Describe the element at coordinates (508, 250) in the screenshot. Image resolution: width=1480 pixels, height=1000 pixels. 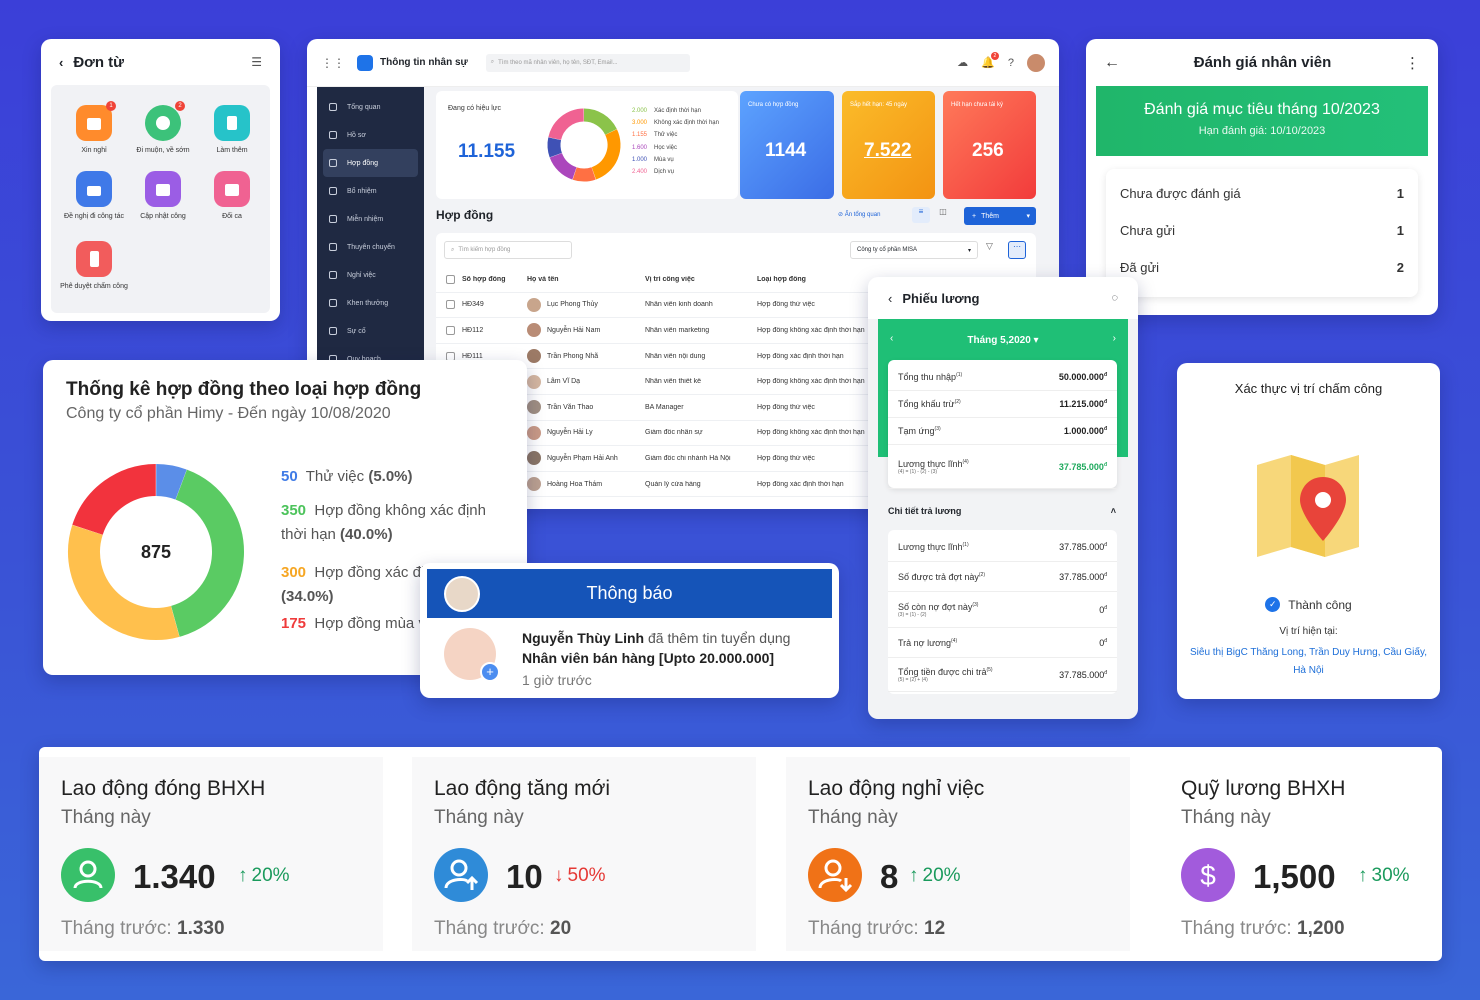
I see `table-search-input: ⌕ Tìm kiếm hợp đồng` at that location.